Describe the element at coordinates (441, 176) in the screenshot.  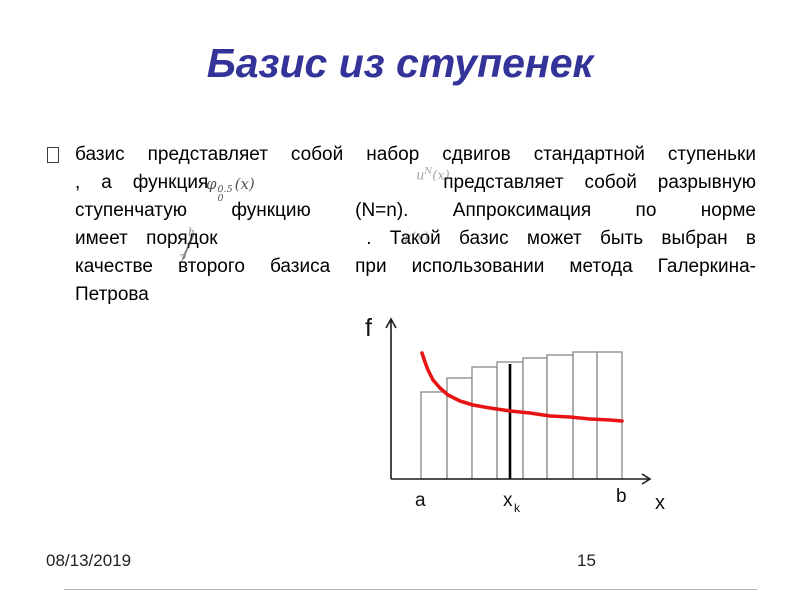
I see `u-arg: (x)` at that location.